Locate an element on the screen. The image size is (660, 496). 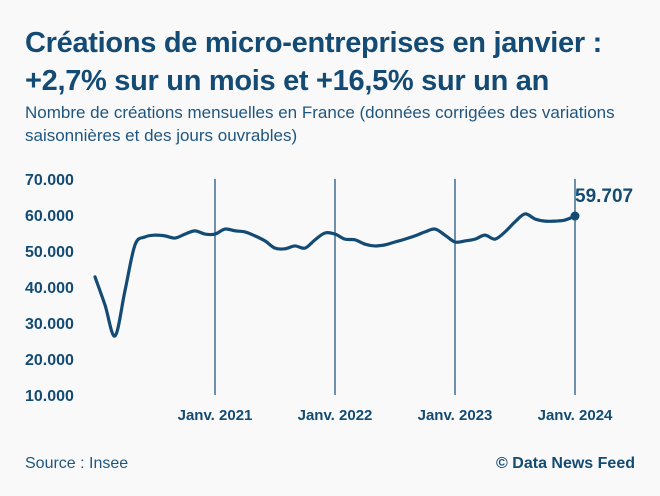
x-tick-label: Janv. 2021 is located at coordinates (215, 415).